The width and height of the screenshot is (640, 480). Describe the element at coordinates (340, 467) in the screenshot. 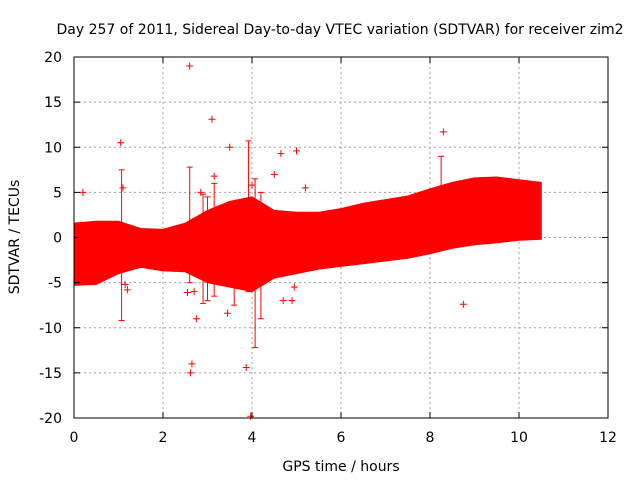

I see `x-axis-label: GPS time / hours` at that location.